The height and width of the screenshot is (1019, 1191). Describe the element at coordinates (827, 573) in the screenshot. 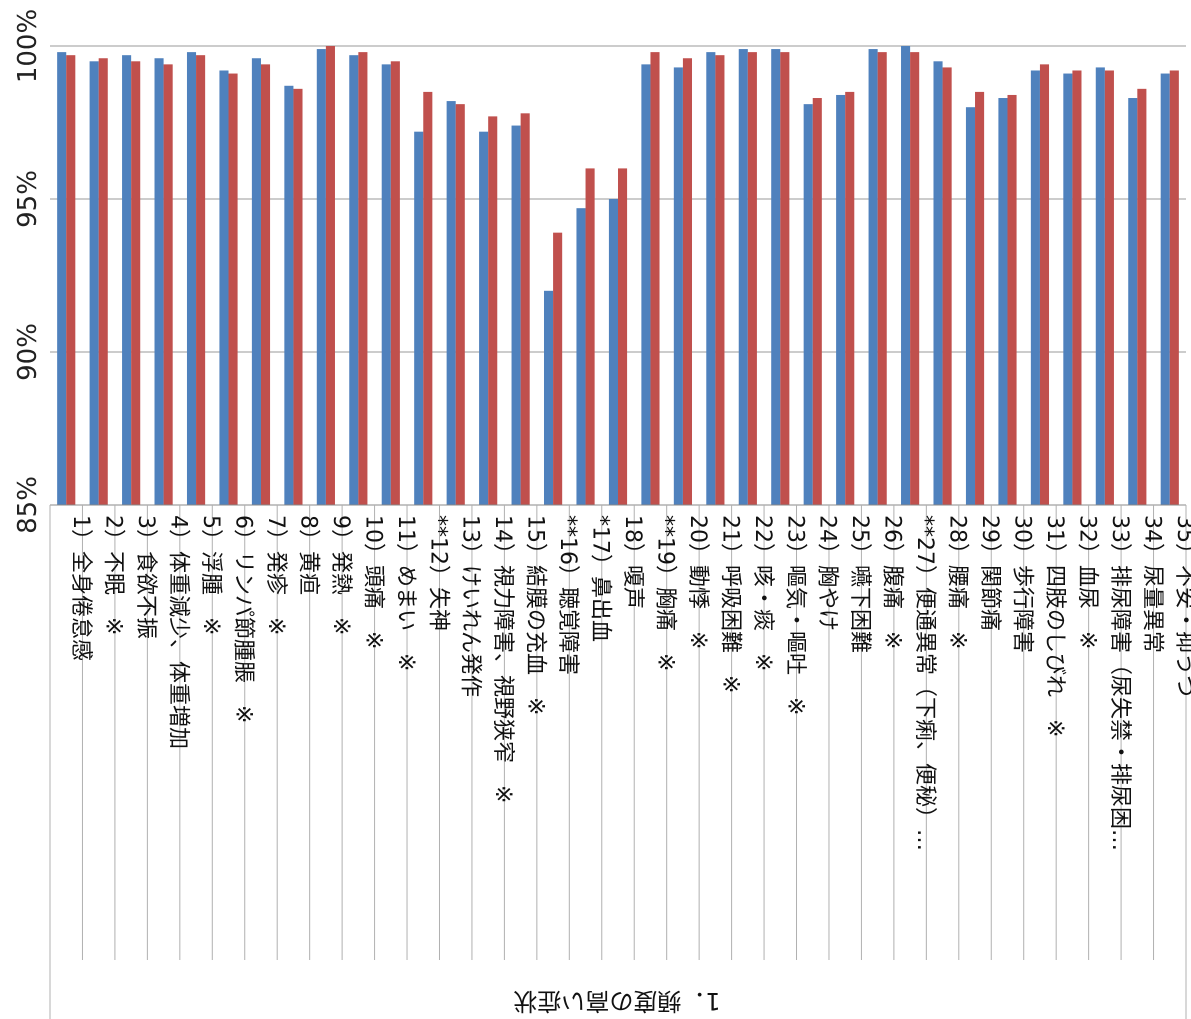

I see `category-label: 24）胸やけ` at that location.